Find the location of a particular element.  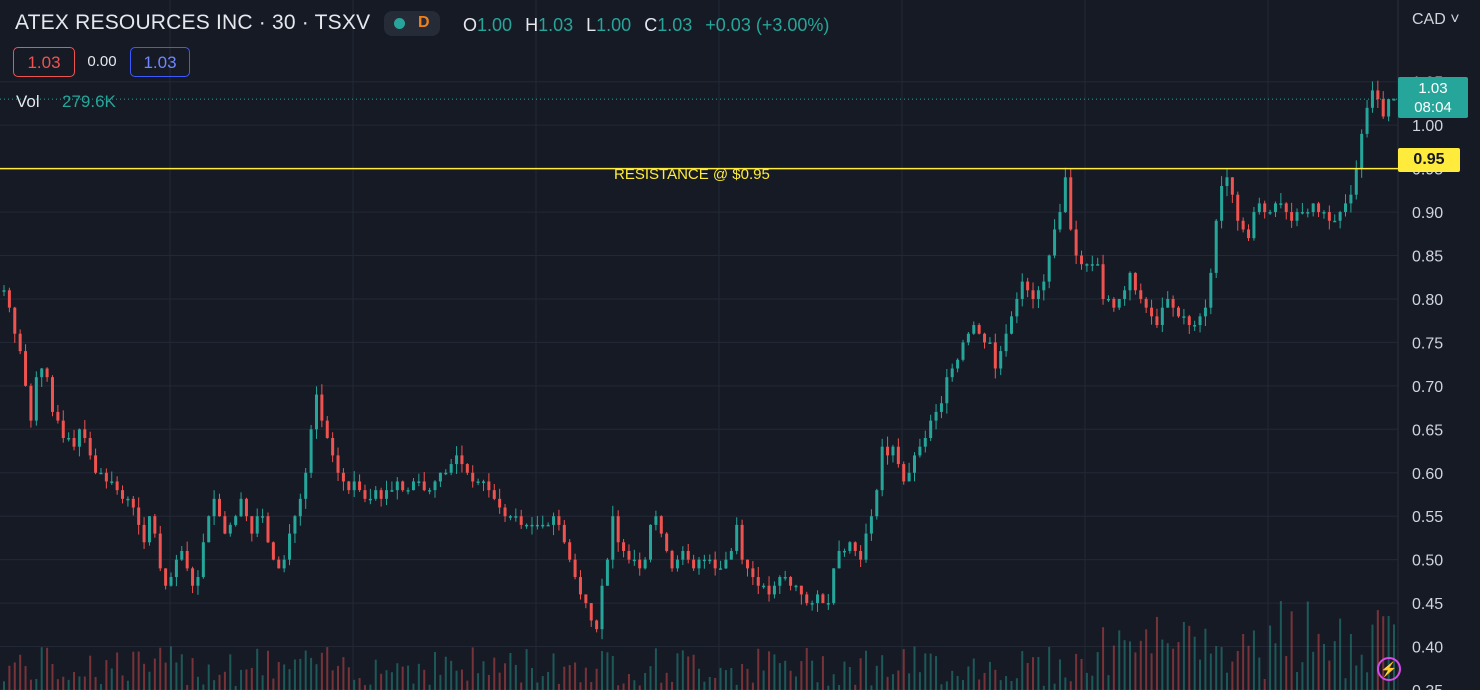

market-open-dot-icon is located at coordinates (399, 23).